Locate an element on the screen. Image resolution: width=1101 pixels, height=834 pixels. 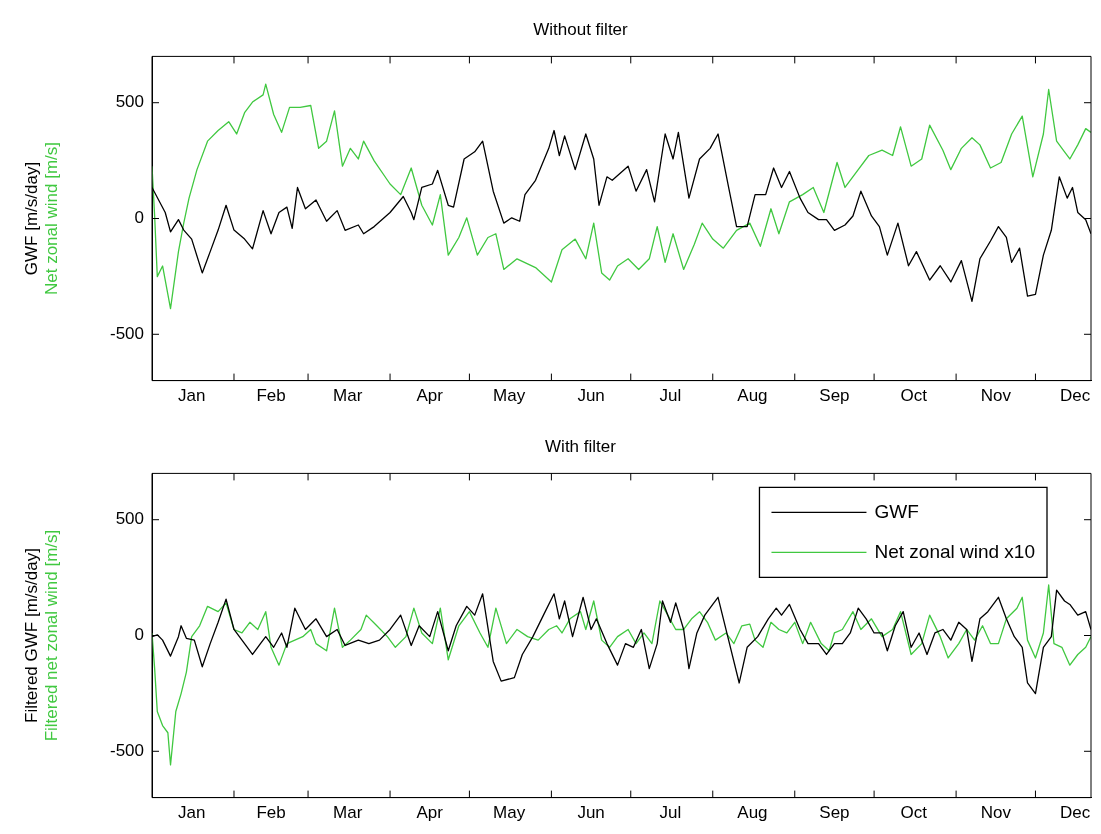
legend-label: Net zonal wind x10 is located at coordinates (955, 551).